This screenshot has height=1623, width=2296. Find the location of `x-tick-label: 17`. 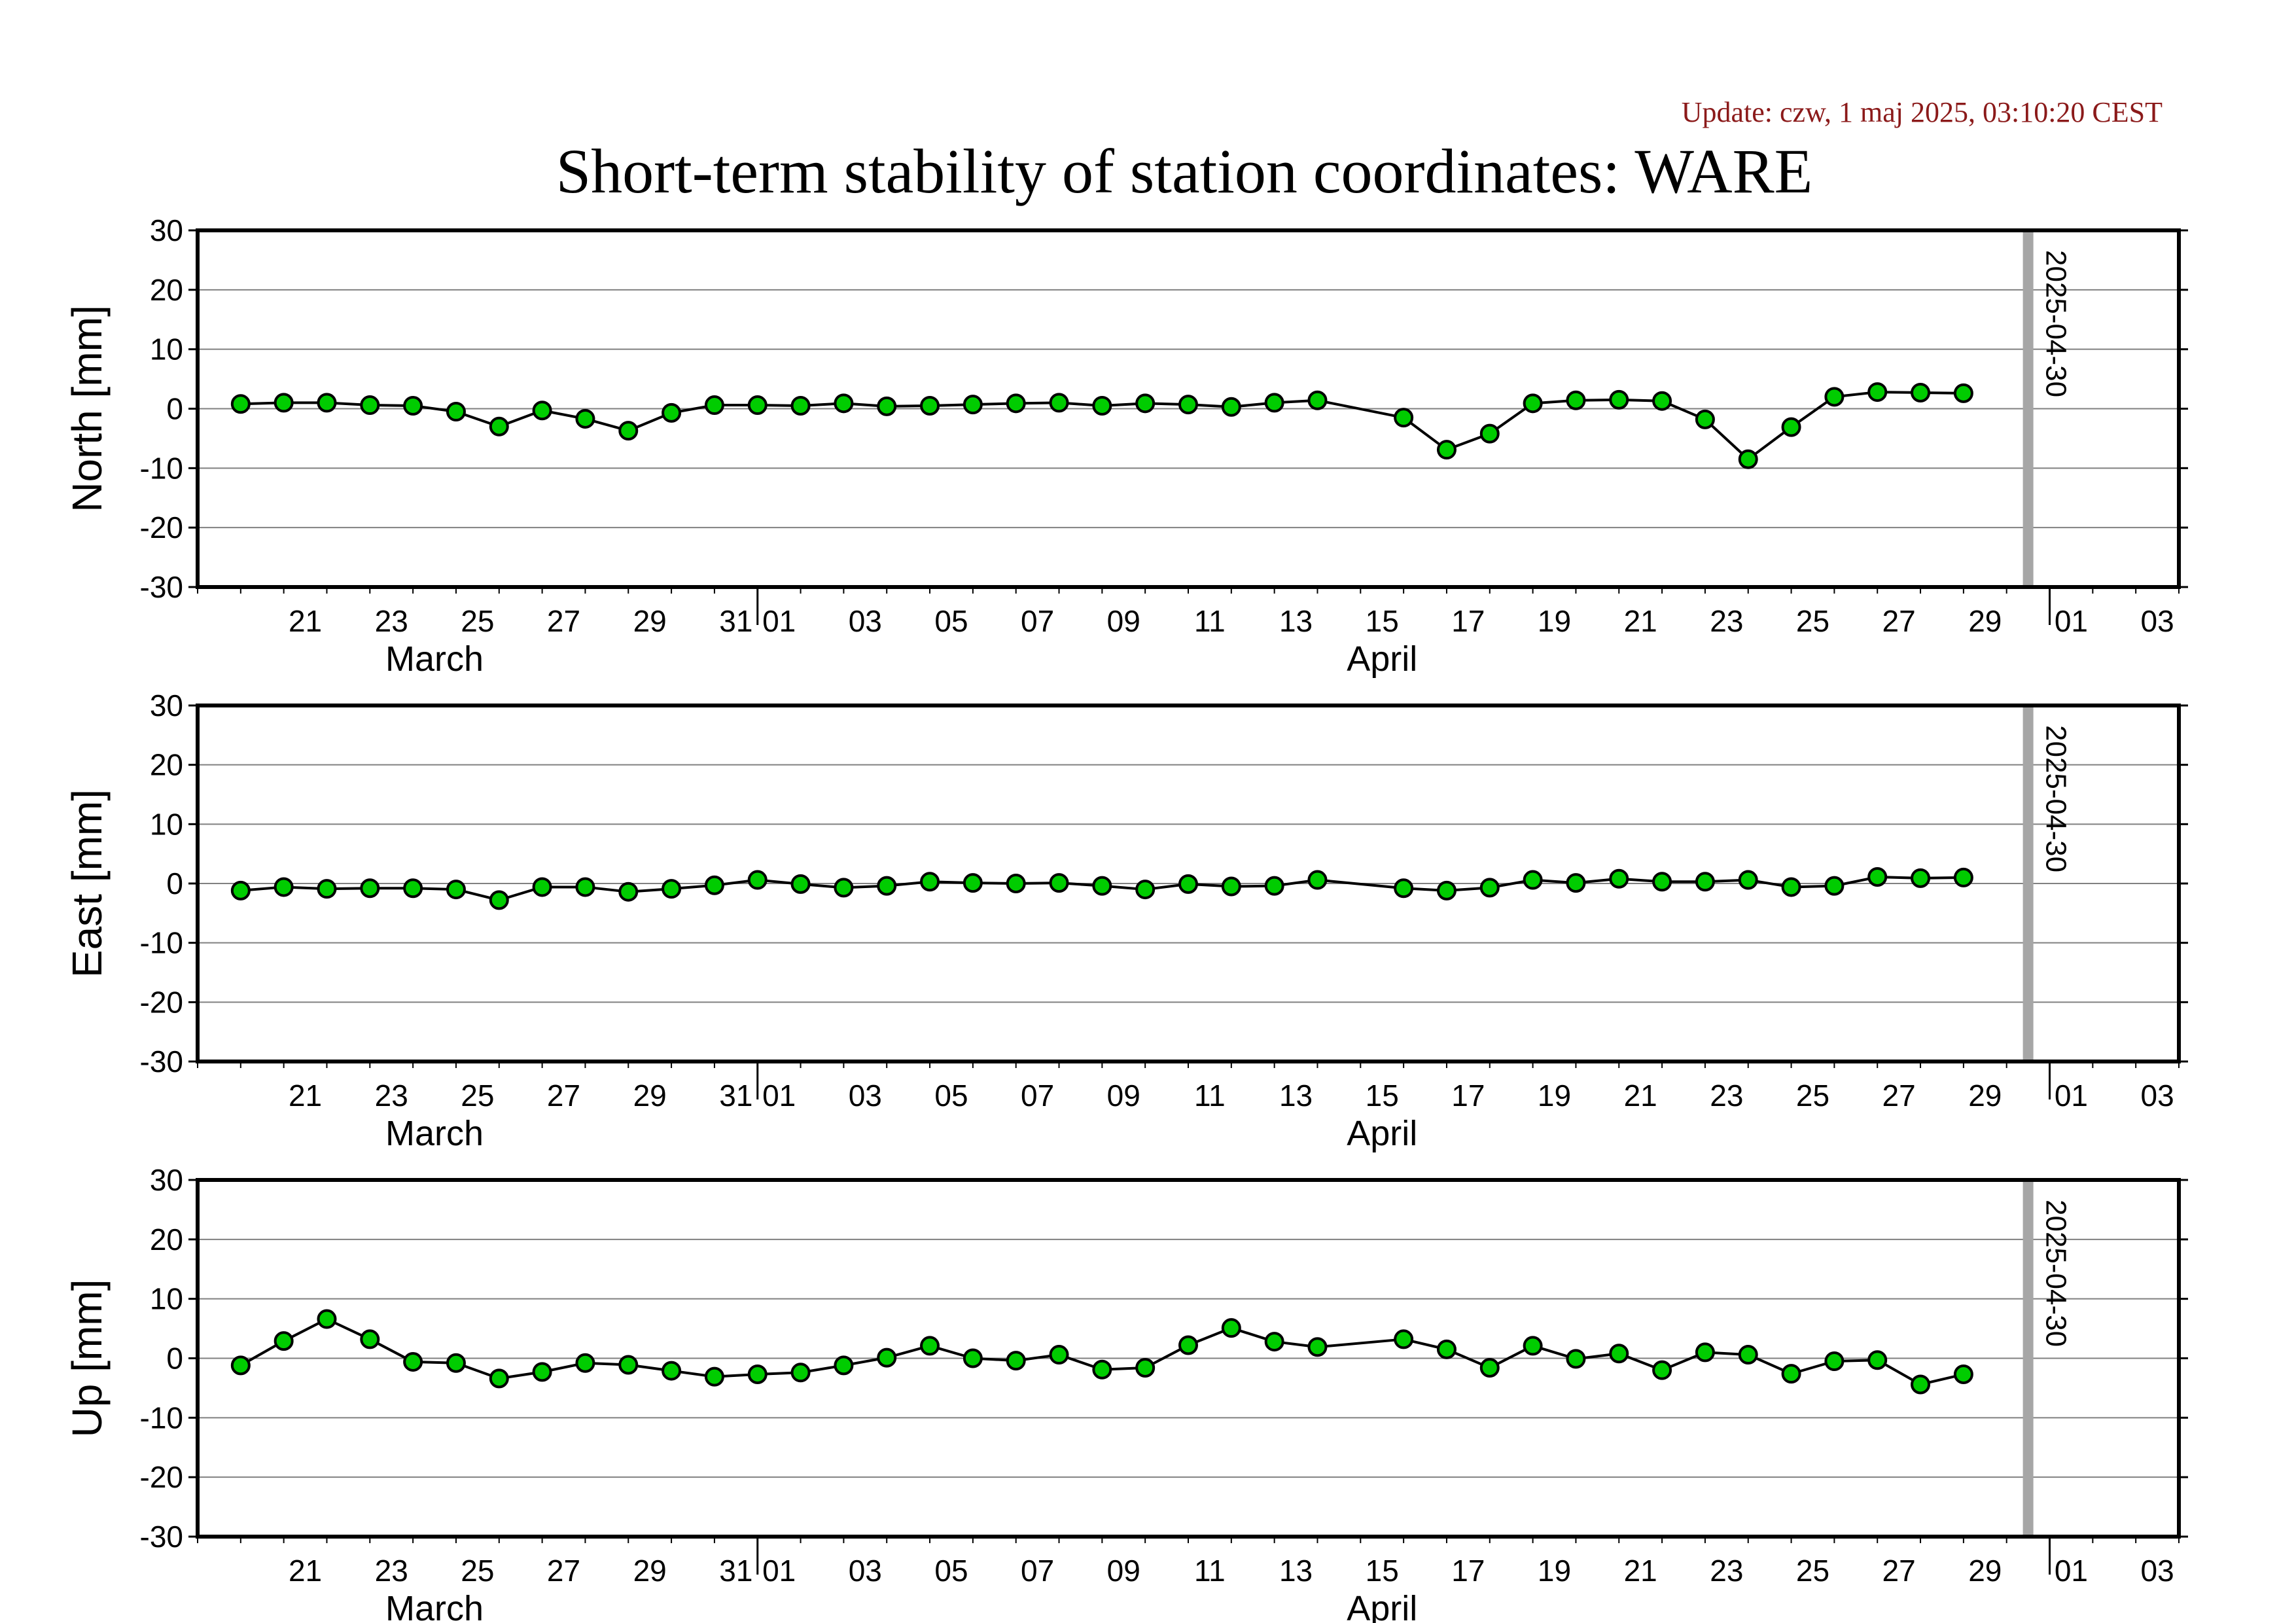

x-tick-label: 17 is located at coordinates (1468, 1571).